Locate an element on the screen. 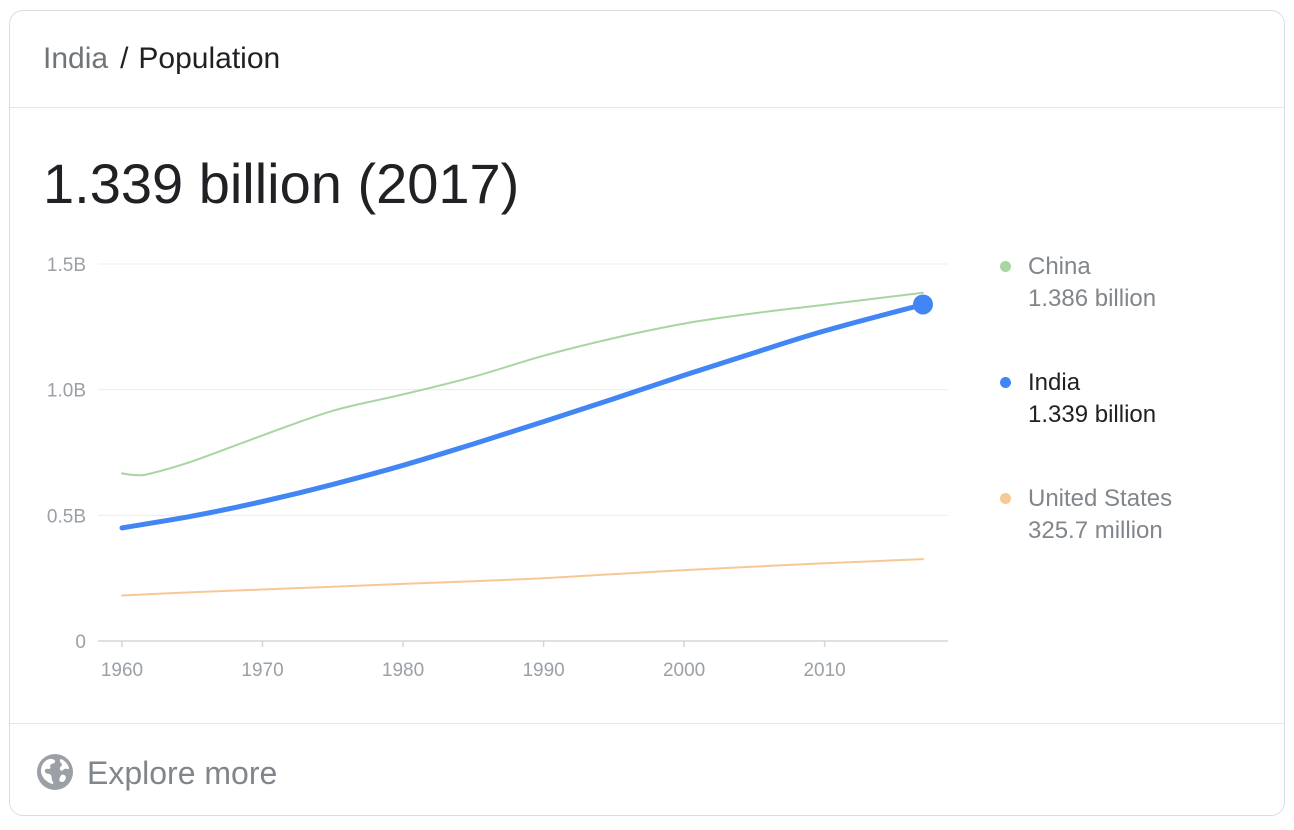  explore-more-button: Explore more is located at coordinates (647, 769).